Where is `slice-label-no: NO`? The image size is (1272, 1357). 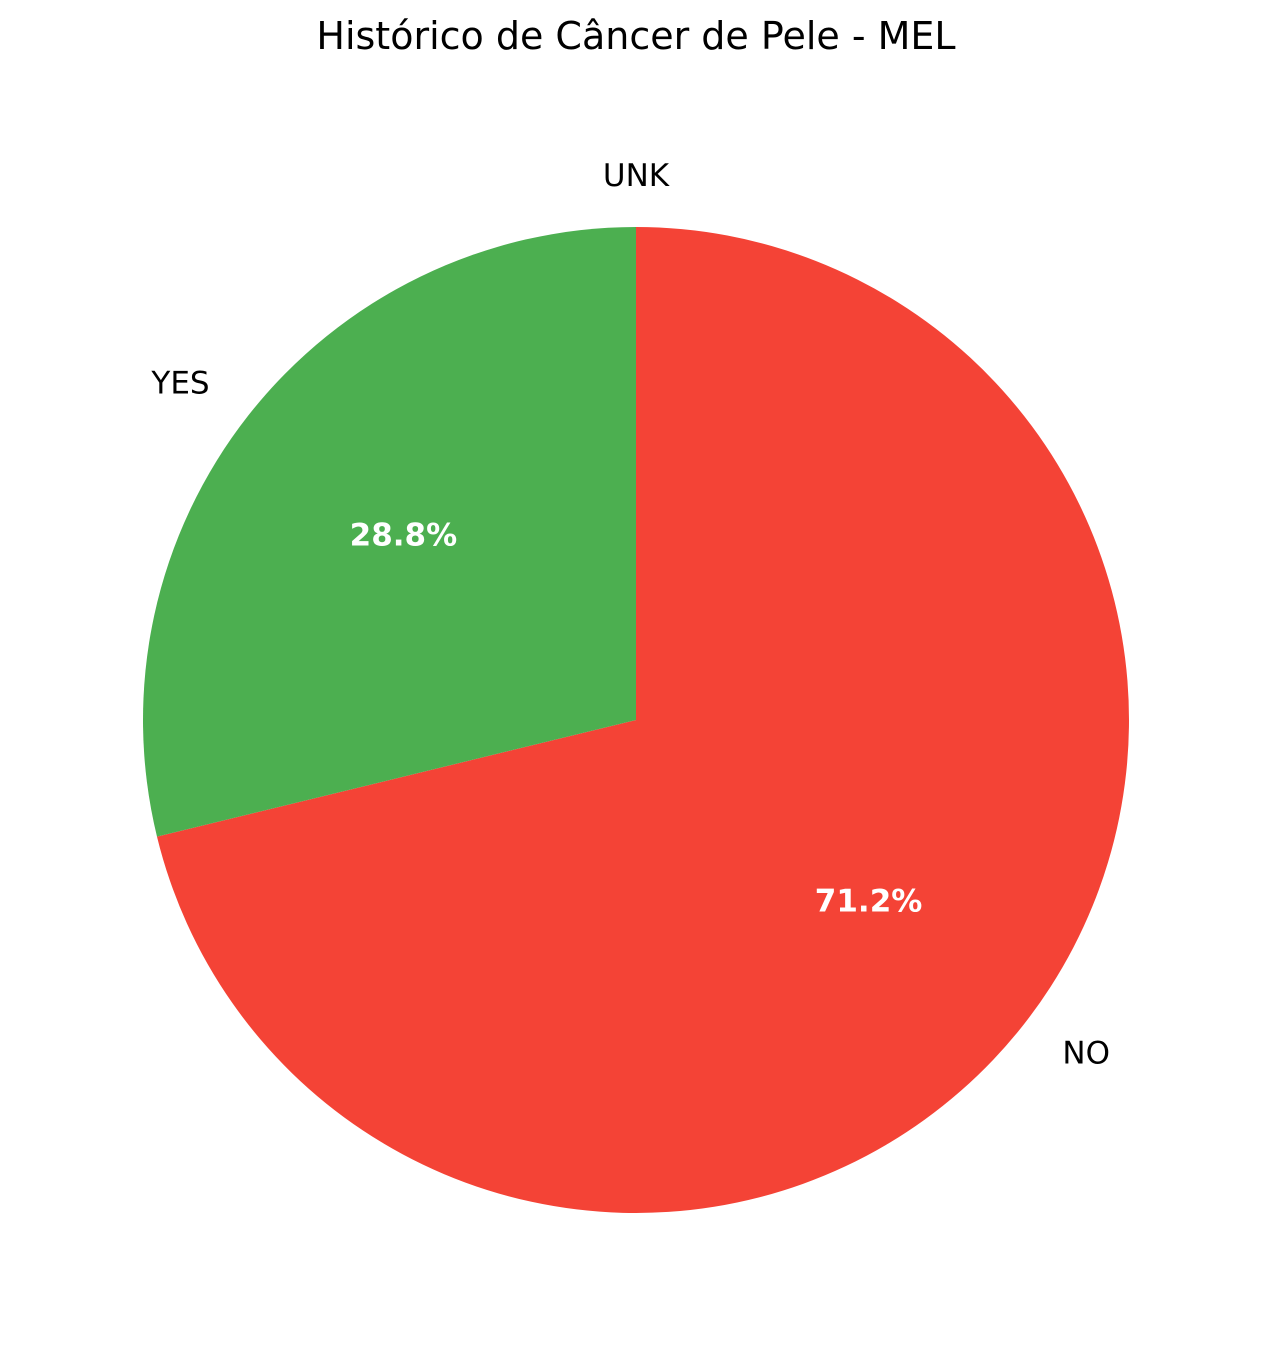
slice-label-no: NO is located at coordinates (1086, 1054).